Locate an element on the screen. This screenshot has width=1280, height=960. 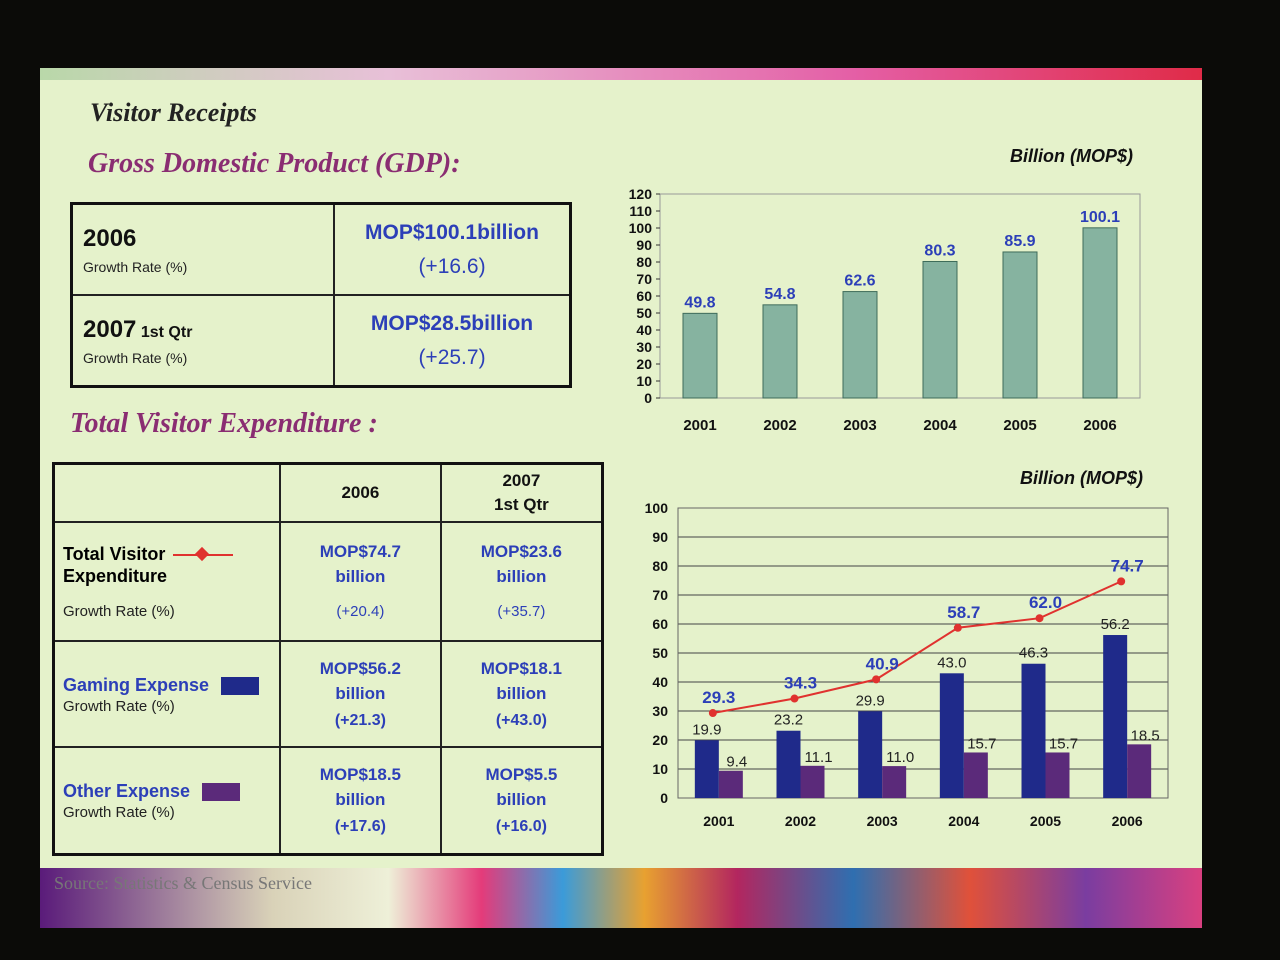
cell-value: MOP$56.2 is located at coordinates (360, 668).